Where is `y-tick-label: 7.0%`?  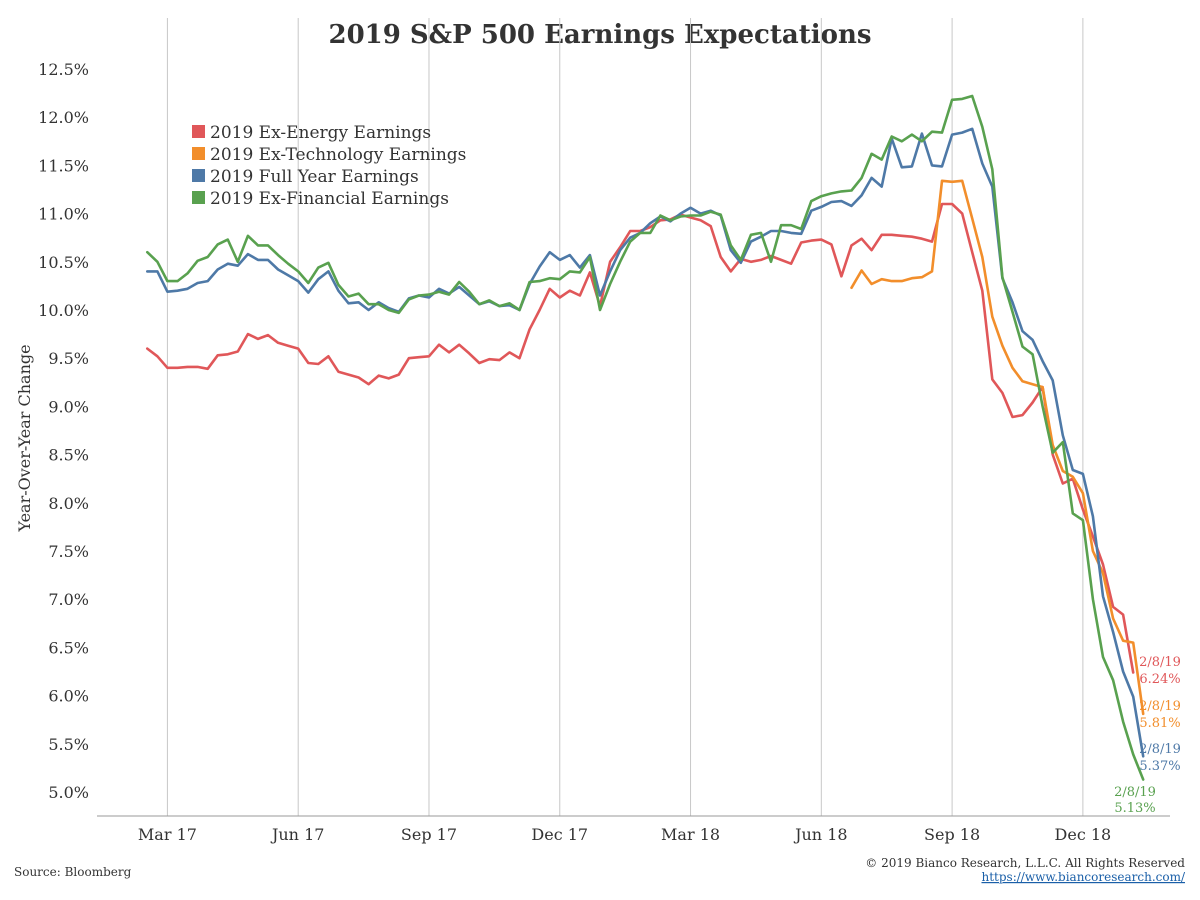 y-tick-label: 7.0% is located at coordinates (68, 599).